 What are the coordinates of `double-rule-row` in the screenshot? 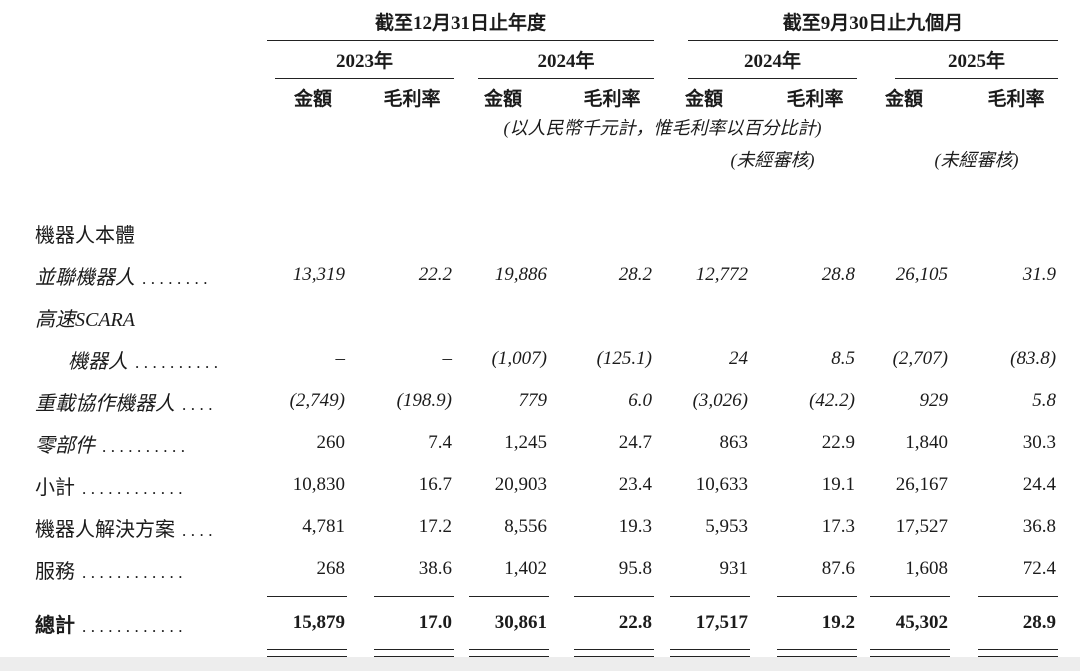 It's located at (547, 653).